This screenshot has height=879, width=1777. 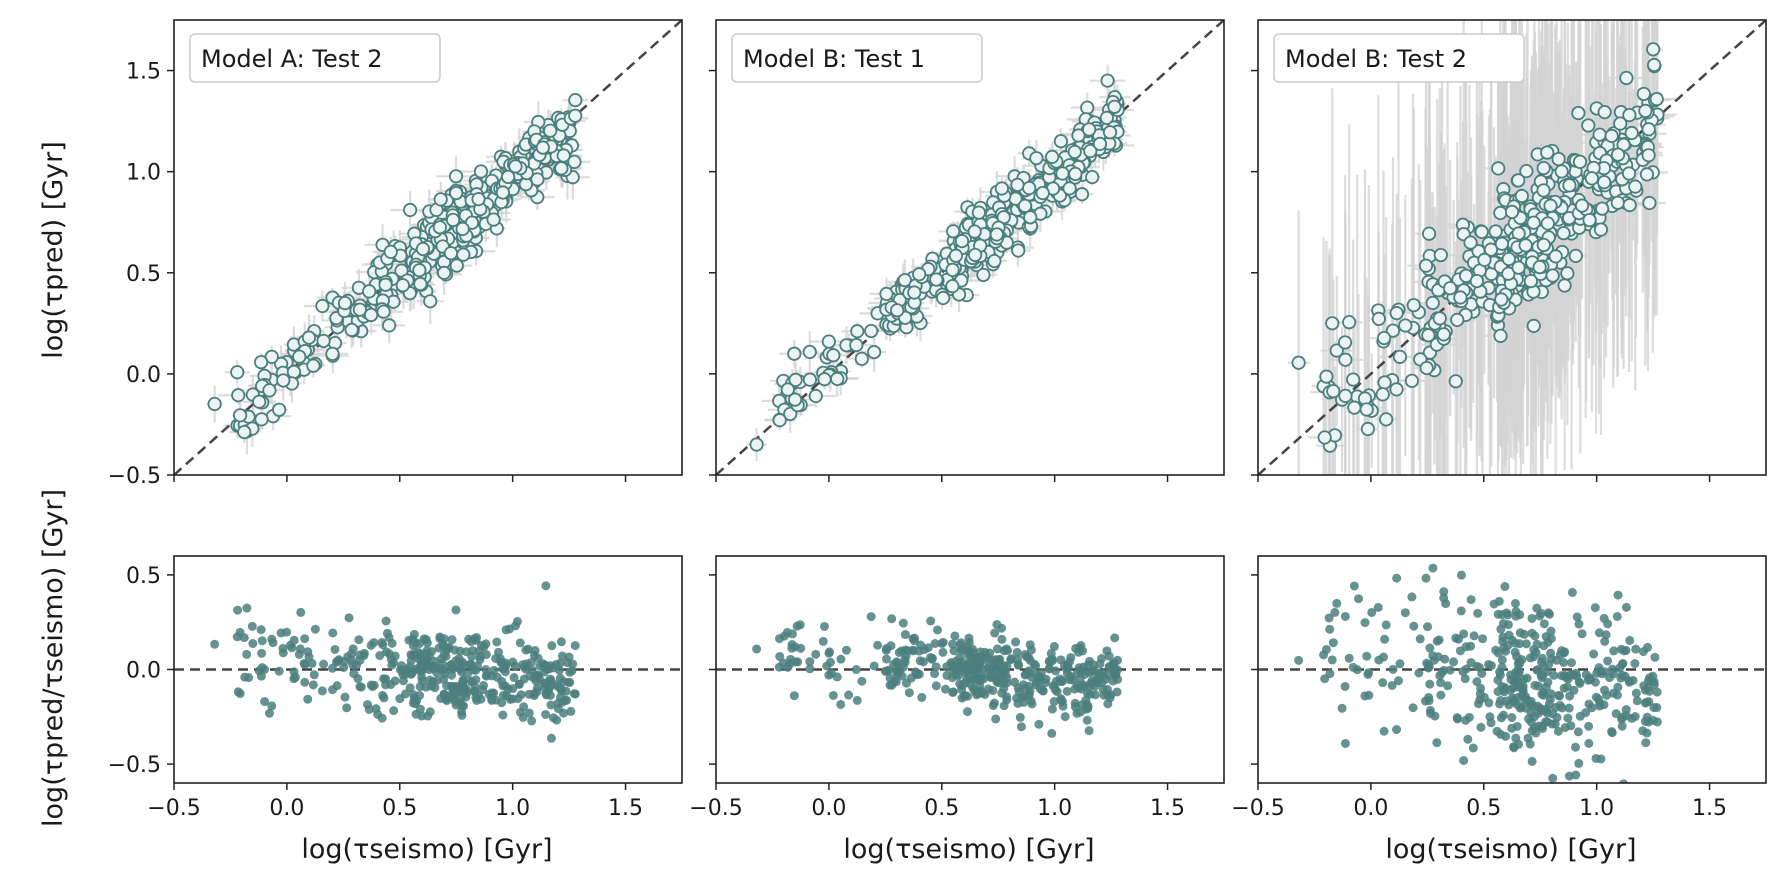 I want to click on panel-title: Model A: Test 2, so click(x=292, y=59).